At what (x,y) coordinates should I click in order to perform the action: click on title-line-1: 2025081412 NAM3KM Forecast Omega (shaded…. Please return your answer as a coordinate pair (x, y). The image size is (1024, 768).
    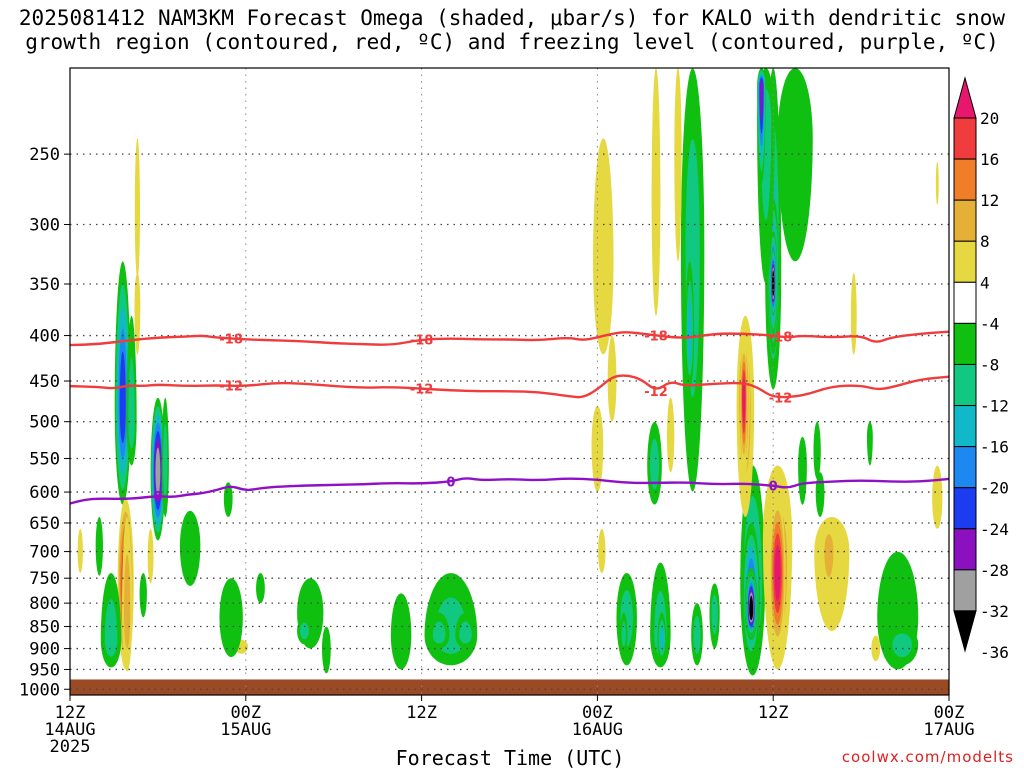
    Looking at the image, I should click on (512, 18).